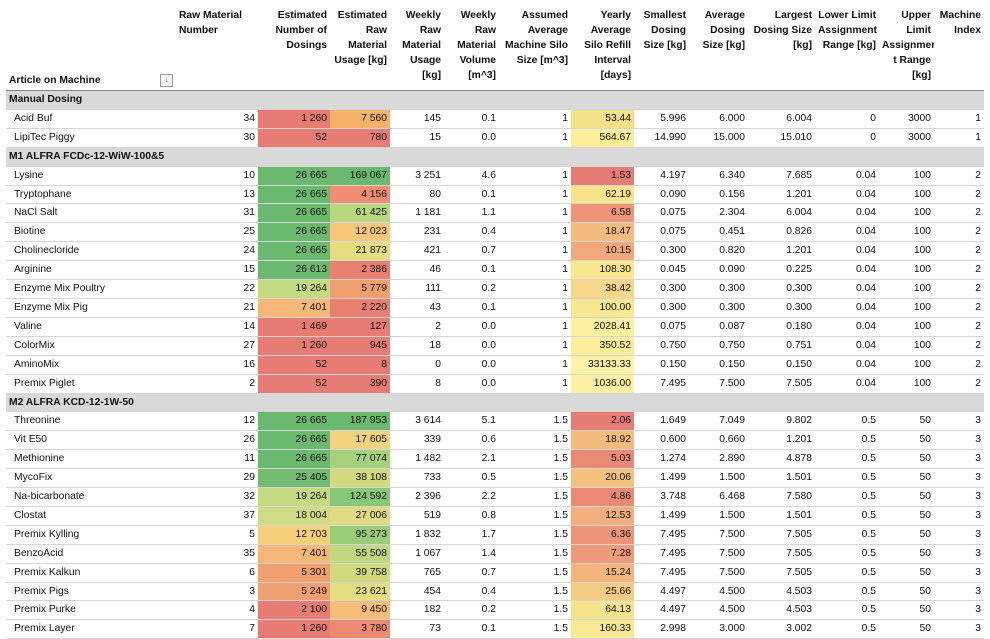 The height and width of the screenshot is (639, 990). What do you see at coordinates (661, 459) in the screenshot?
I see `smallest-dosing-cell: 1.274` at bounding box center [661, 459].